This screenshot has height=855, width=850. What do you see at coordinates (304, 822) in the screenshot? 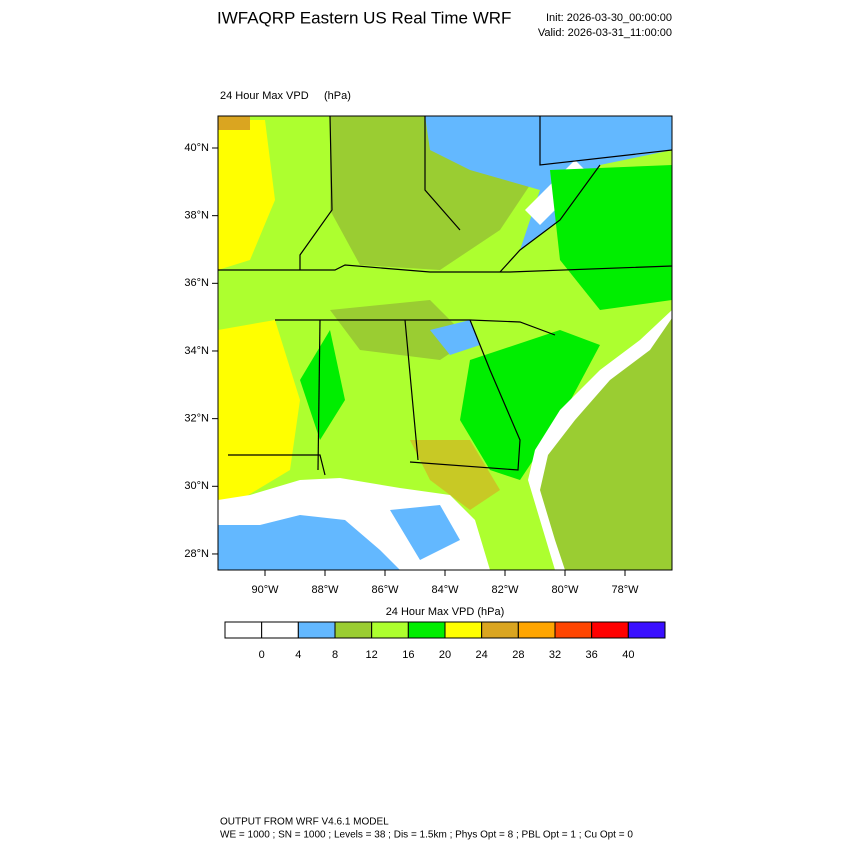
I see `footer-line: OUTPUT FROM WRF V4.6.1 MODEL` at bounding box center [304, 822].